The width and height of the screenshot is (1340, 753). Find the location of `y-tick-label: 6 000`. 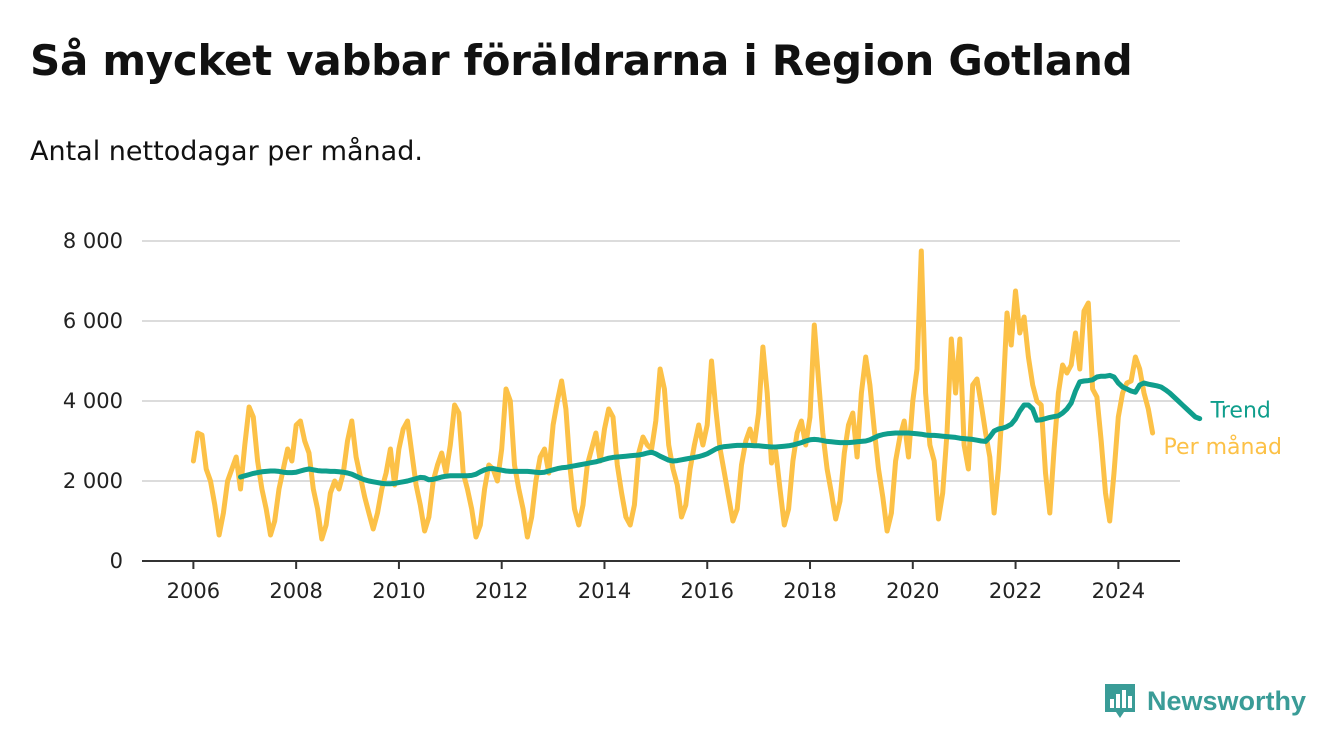

y-tick-label: 6 000 is located at coordinates (93, 321).